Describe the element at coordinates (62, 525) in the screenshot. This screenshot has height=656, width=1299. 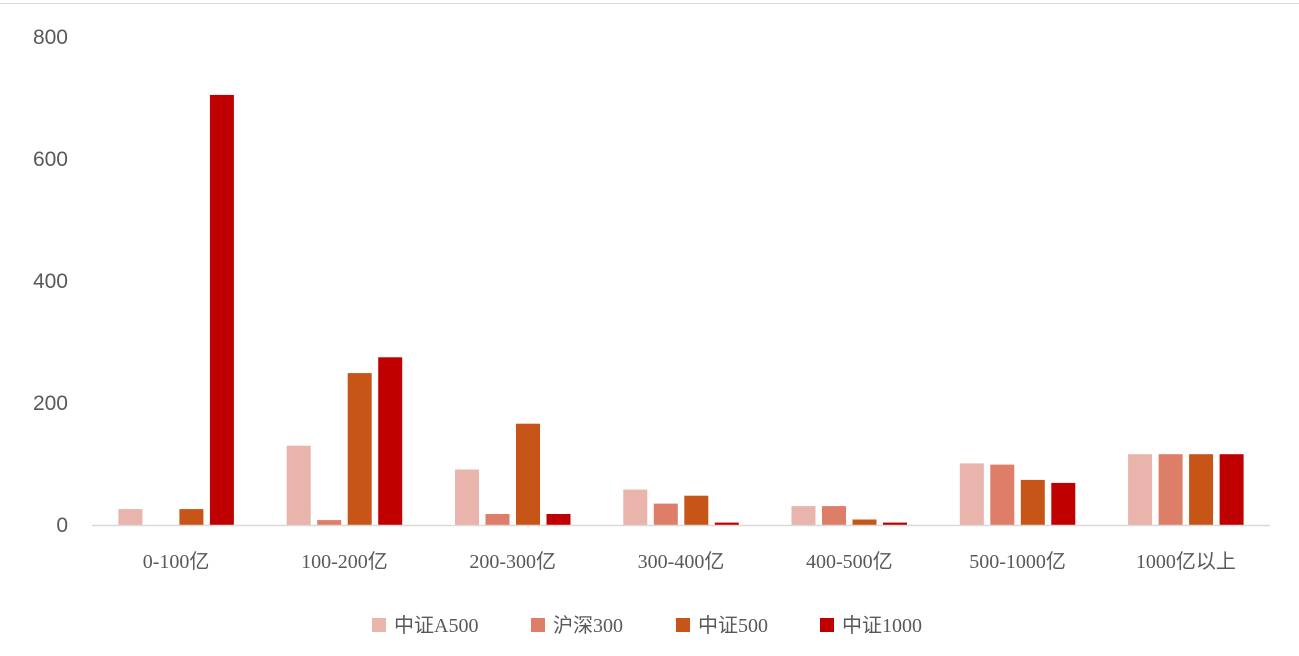
I see `y-tick-label: 0` at that location.